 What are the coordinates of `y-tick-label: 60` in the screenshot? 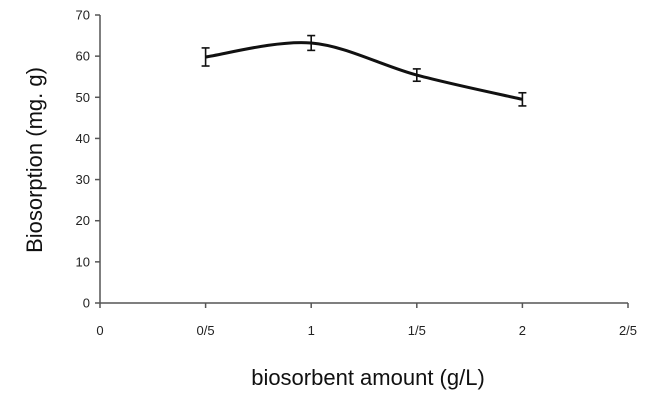 It's located at (83, 56).